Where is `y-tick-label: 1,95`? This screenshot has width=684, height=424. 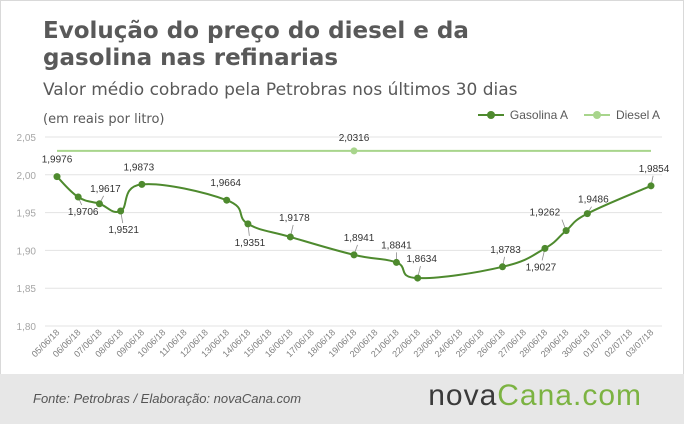
y-tick-label: 1,95 is located at coordinates (27, 214).